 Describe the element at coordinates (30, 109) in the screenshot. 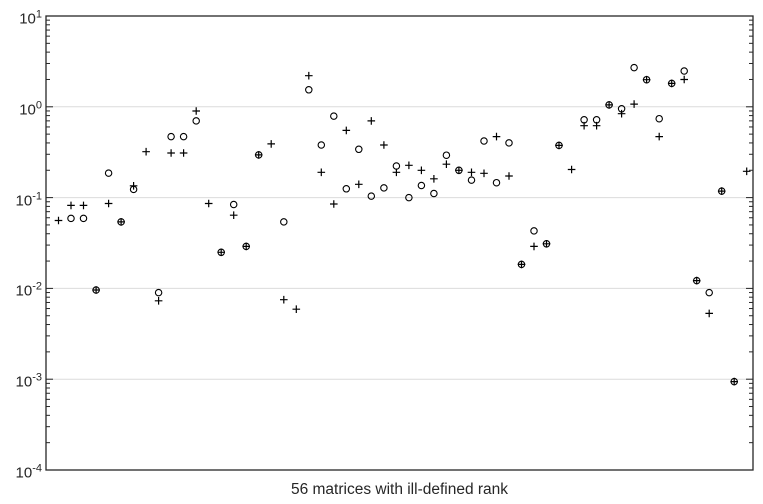

I see `y-tick-label: 10⁰` at that location.